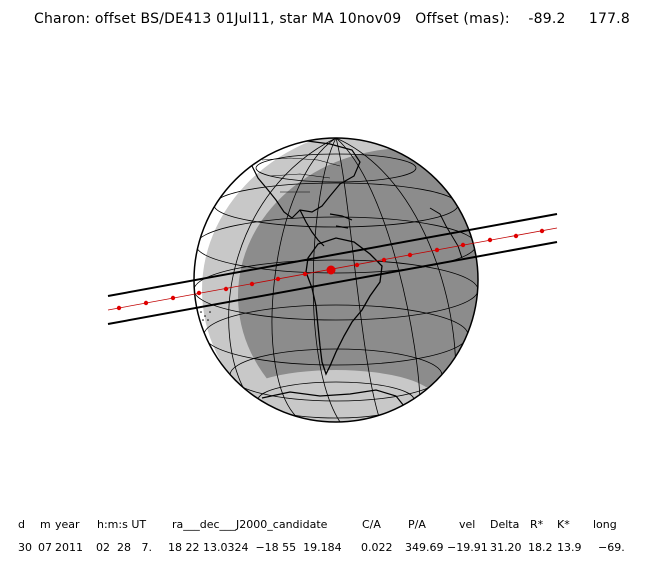 This screenshot has width=647, height=568. I want to click on value-pa: 349.69, so click(424, 547).